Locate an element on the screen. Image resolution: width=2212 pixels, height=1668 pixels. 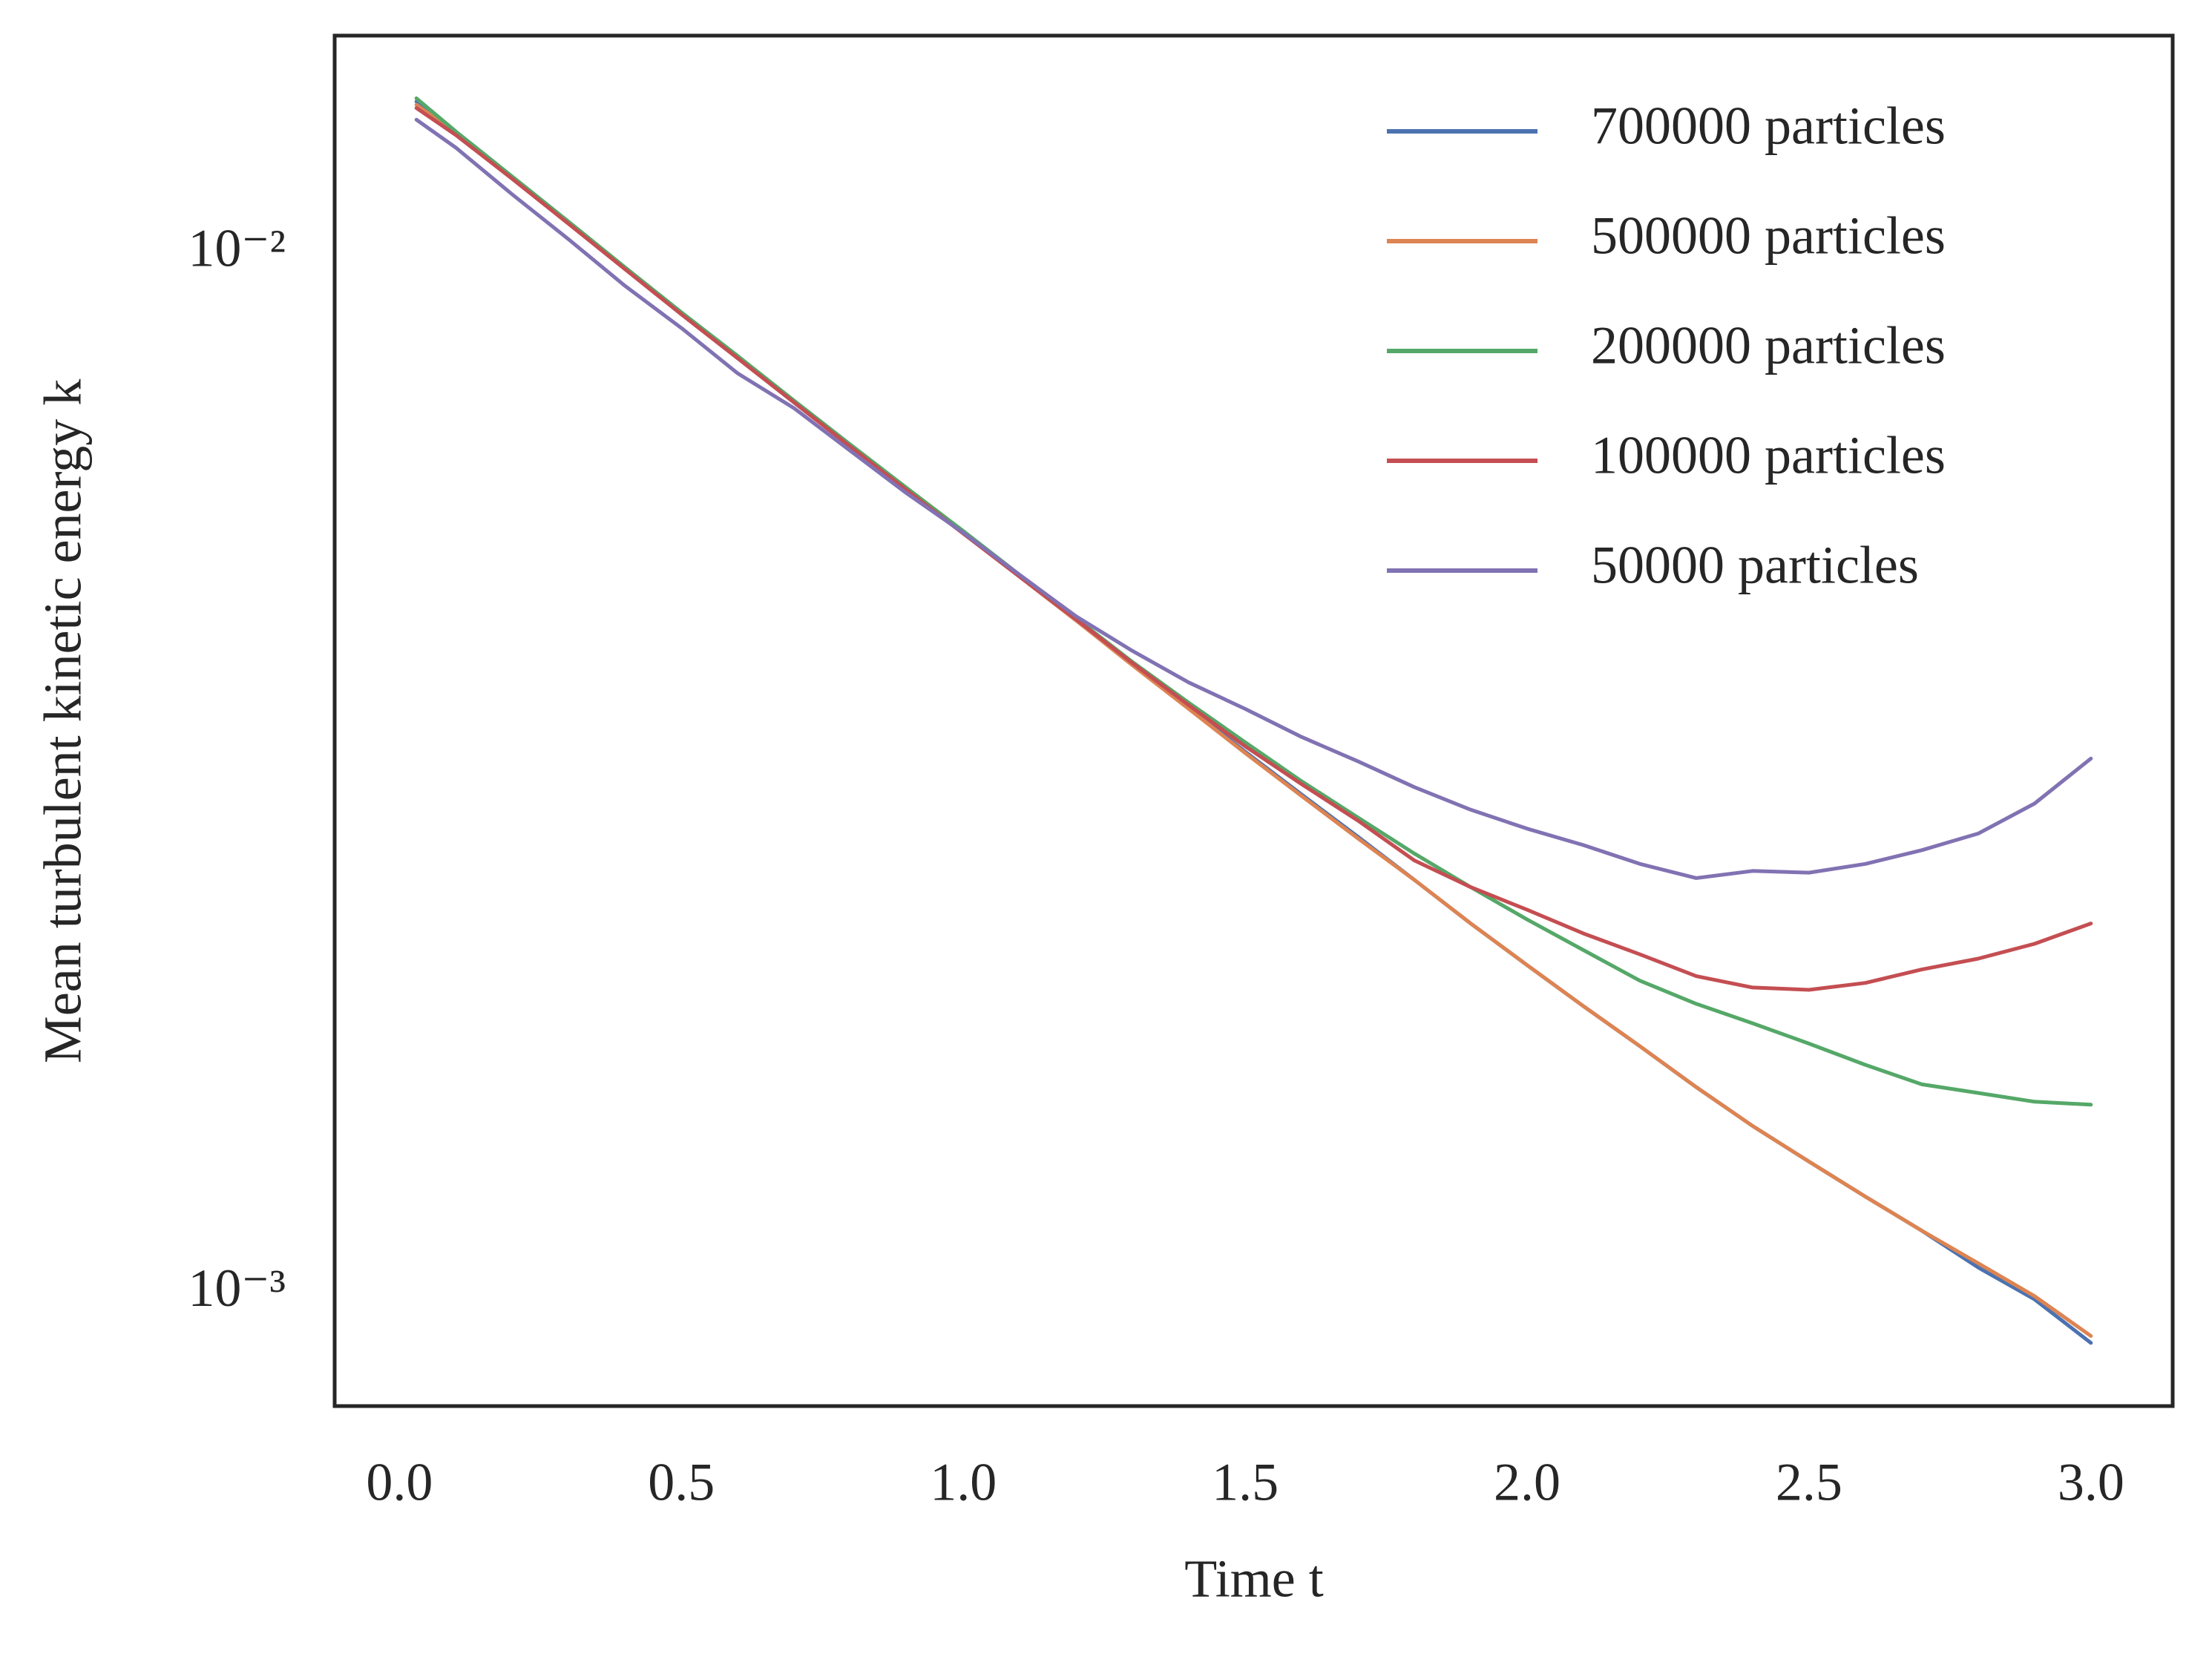
x-tick-label: 1.5 is located at coordinates (1245, 1482).